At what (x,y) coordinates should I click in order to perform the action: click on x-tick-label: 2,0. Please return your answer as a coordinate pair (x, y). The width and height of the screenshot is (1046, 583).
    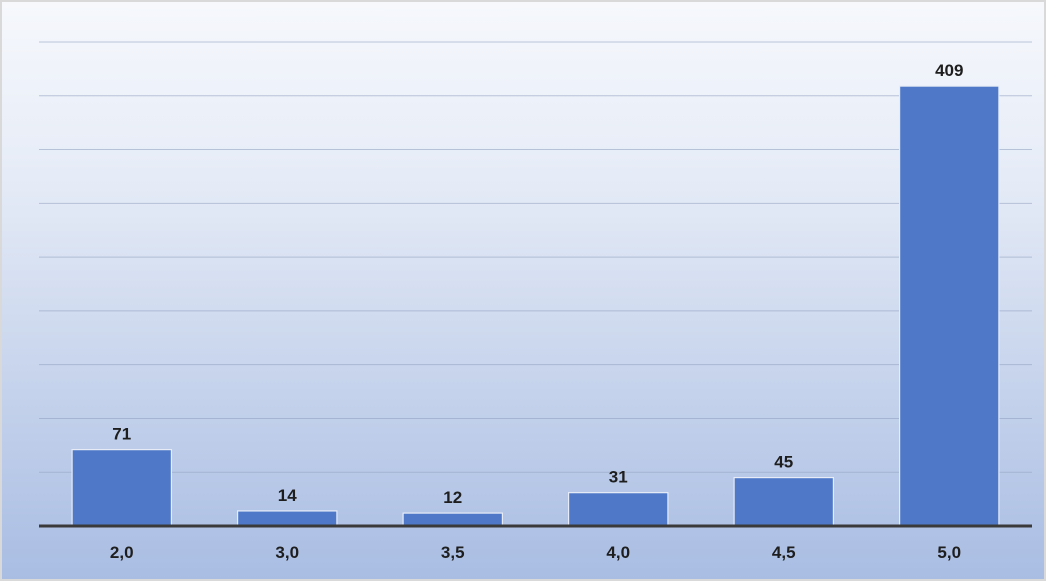
    Looking at the image, I should click on (122, 552).